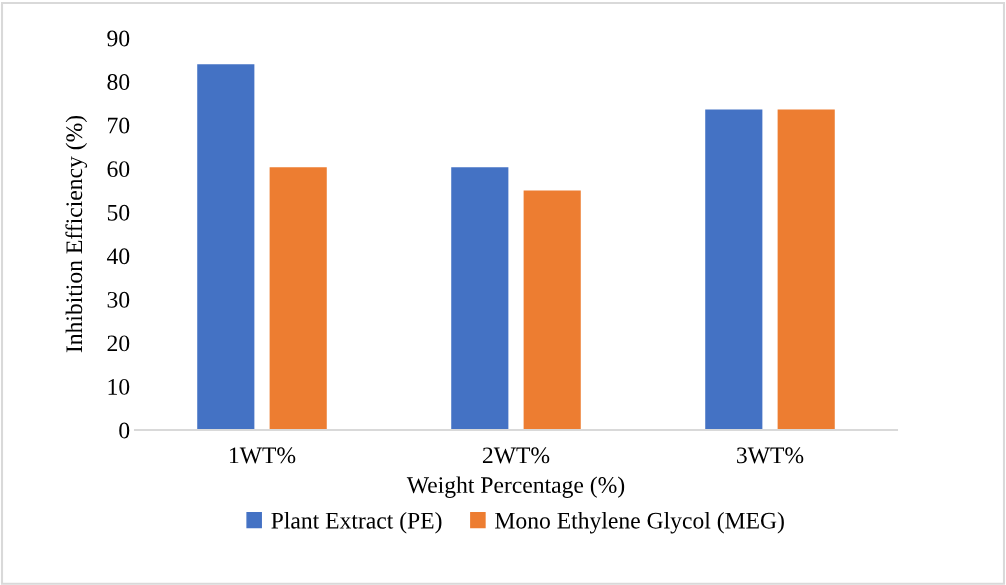 The width and height of the screenshot is (1006, 585). Describe the element at coordinates (356, 523) in the screenshot. I see `legend-label: Plant Extract (PE)` at that location.